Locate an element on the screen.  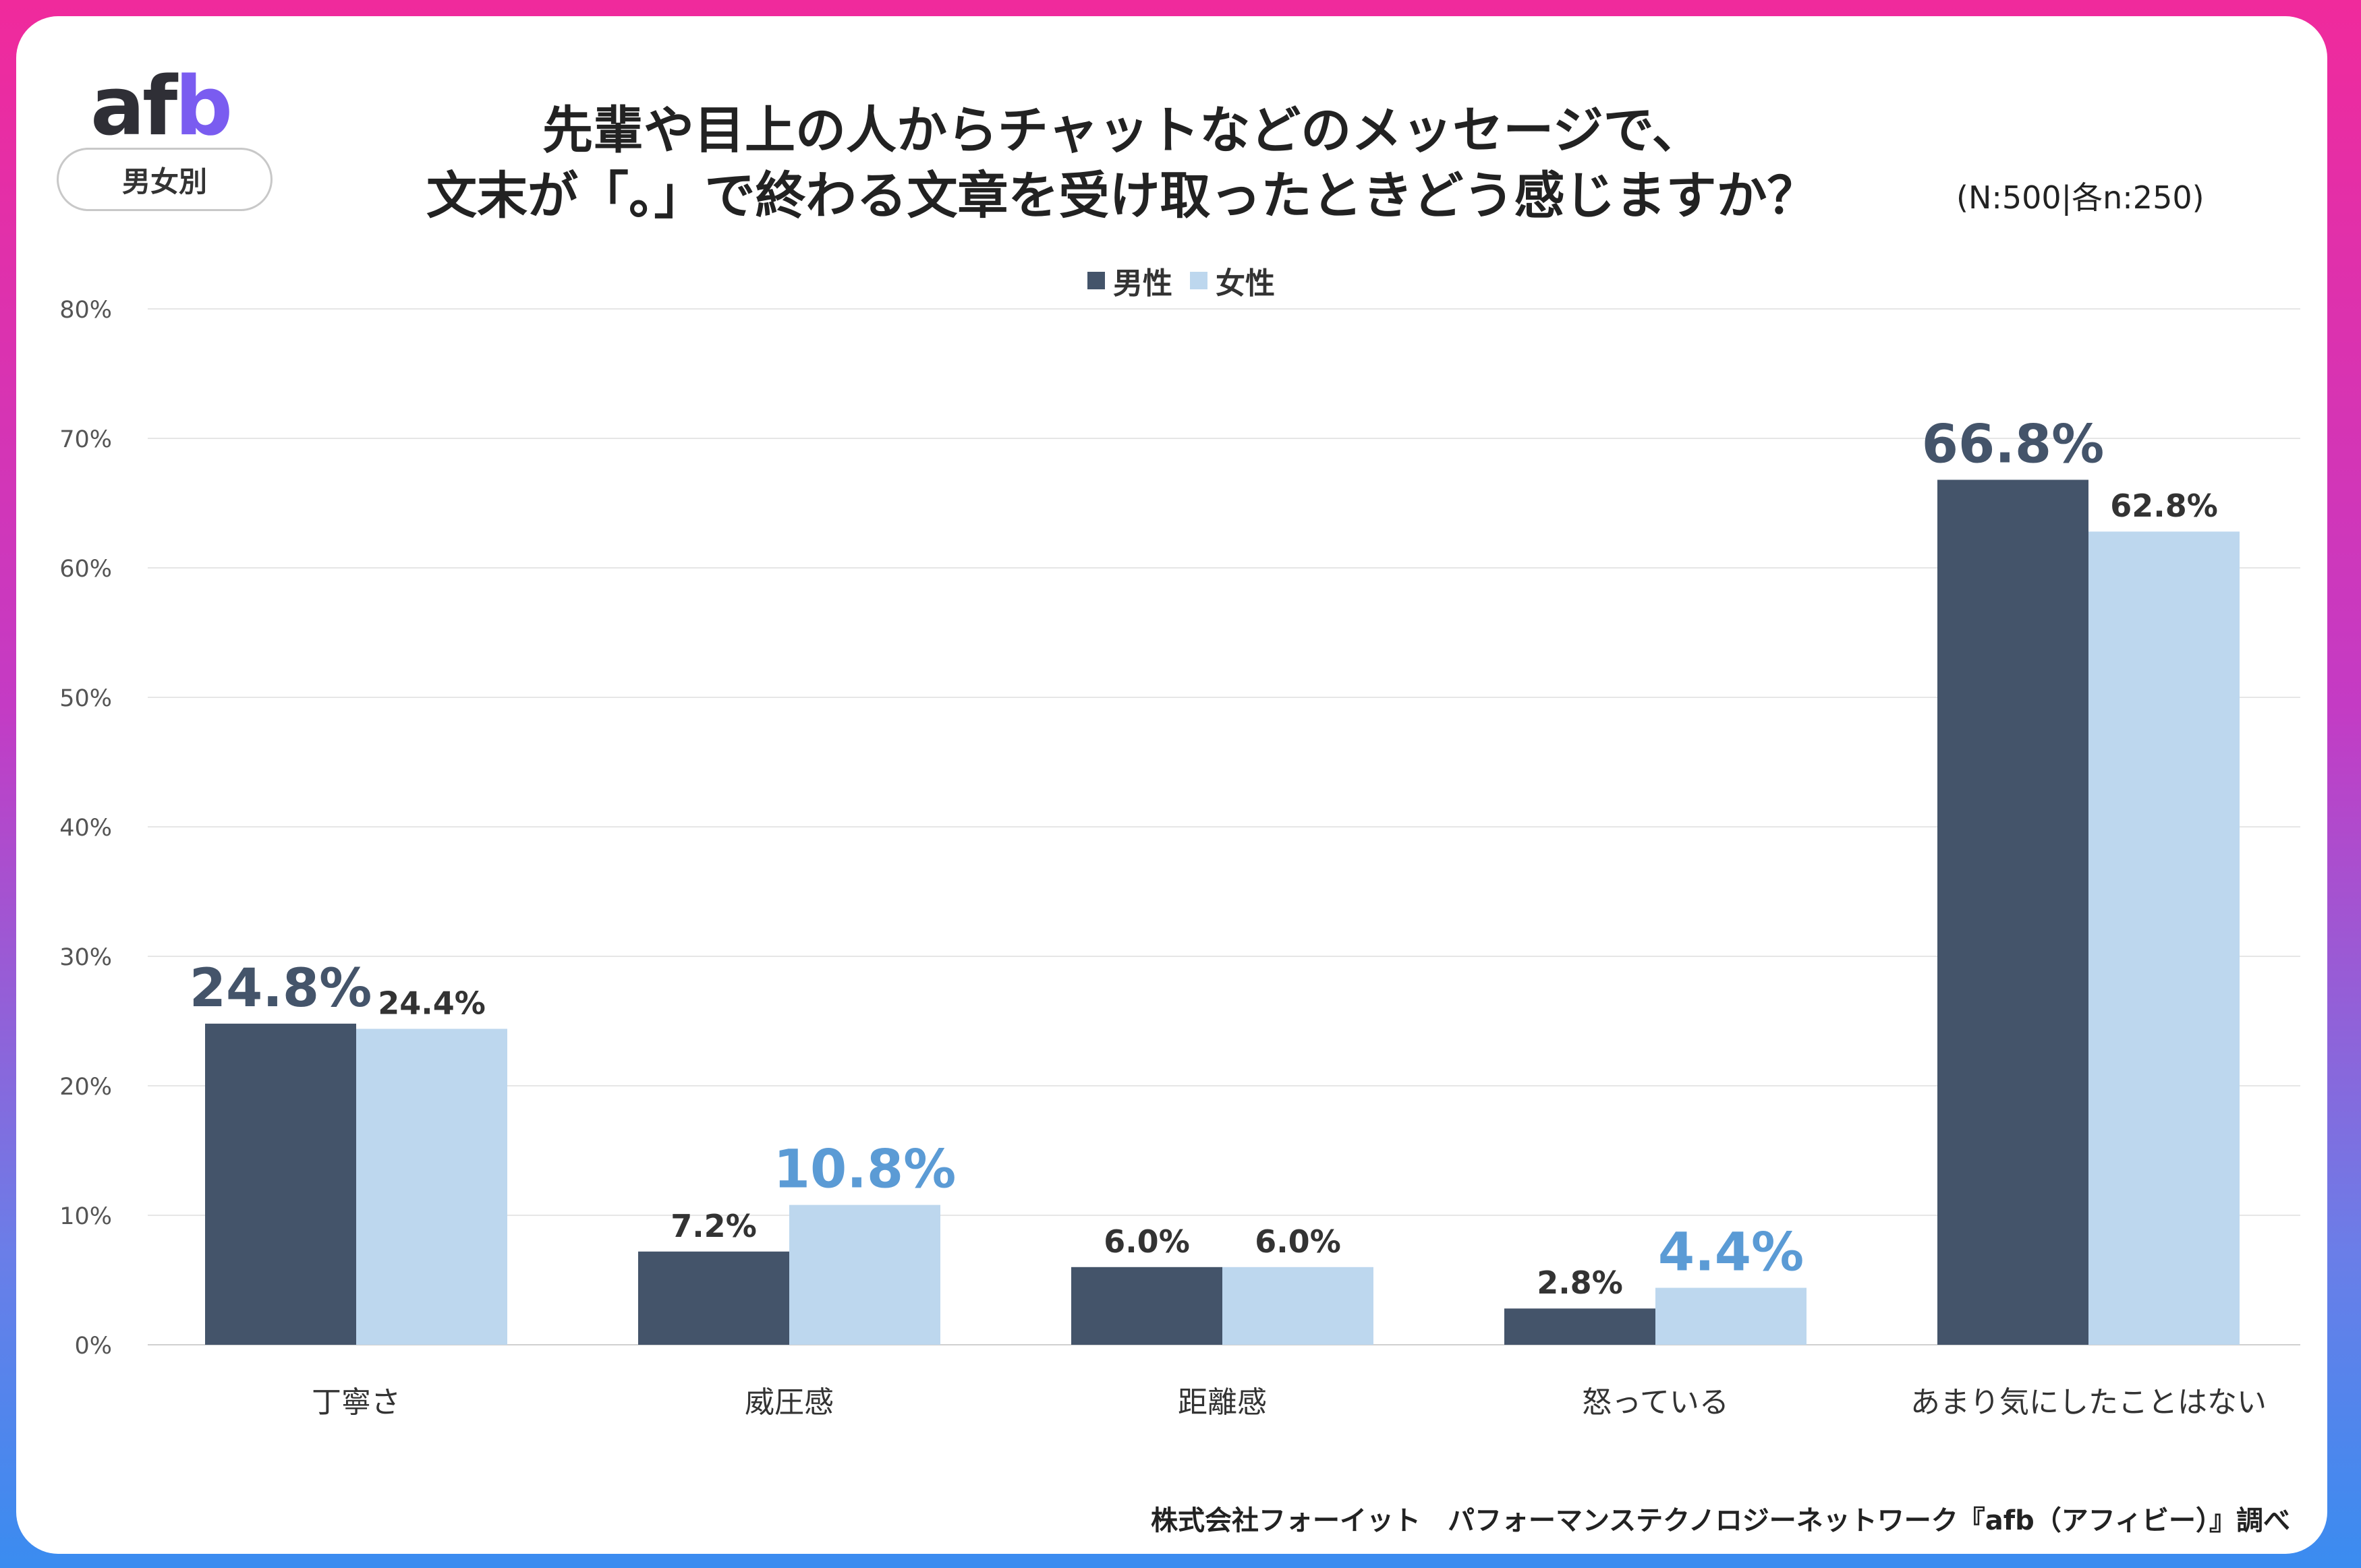
data-label: 10.8% is located at coordinates (866, 1170).